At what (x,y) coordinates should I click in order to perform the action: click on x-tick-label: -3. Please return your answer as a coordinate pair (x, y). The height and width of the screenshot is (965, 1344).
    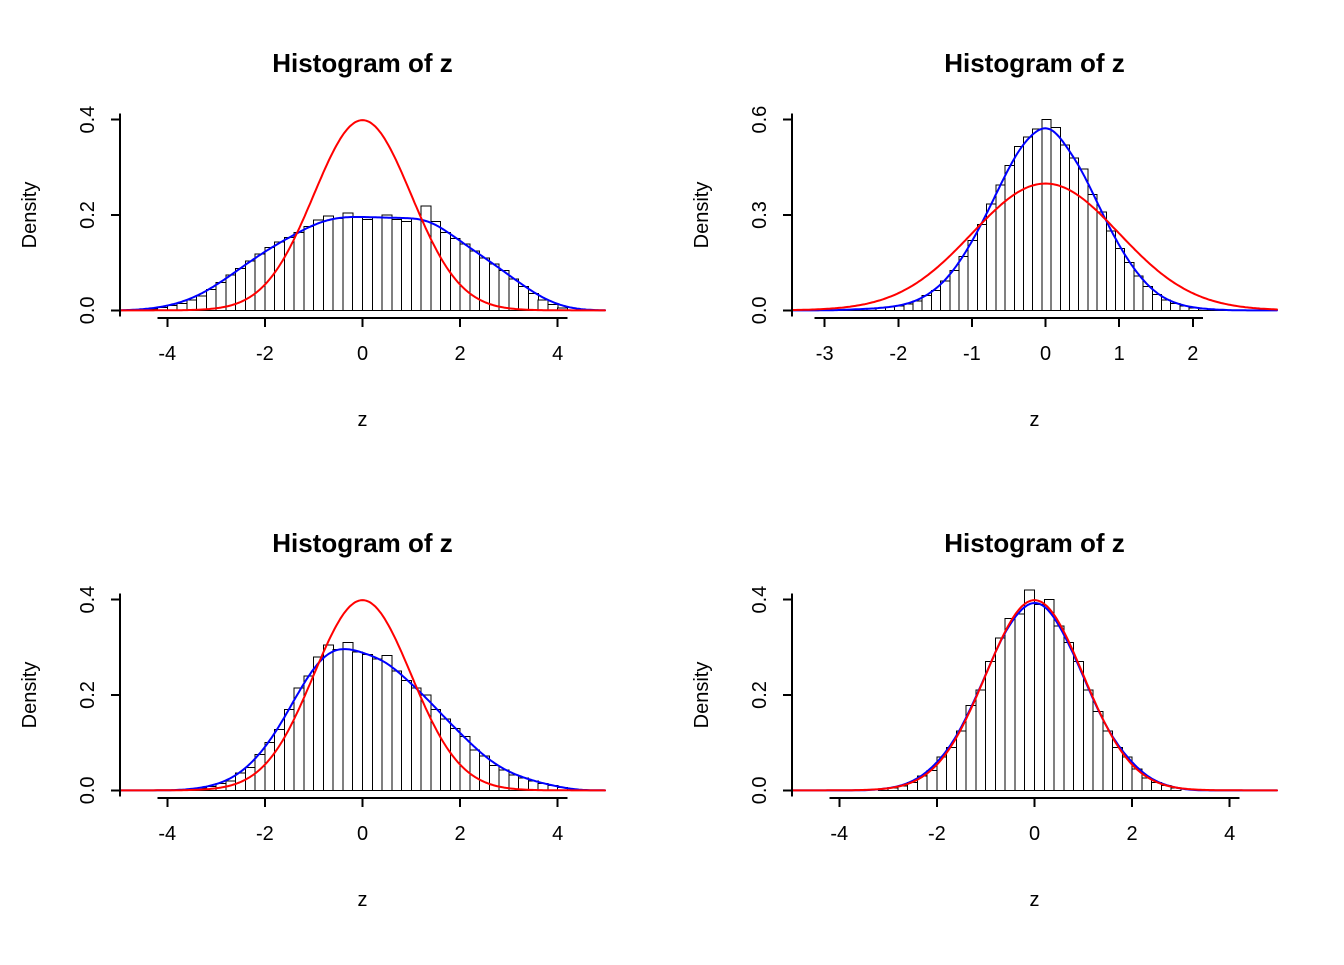
    Looking at the image, I should click on (825, 354).